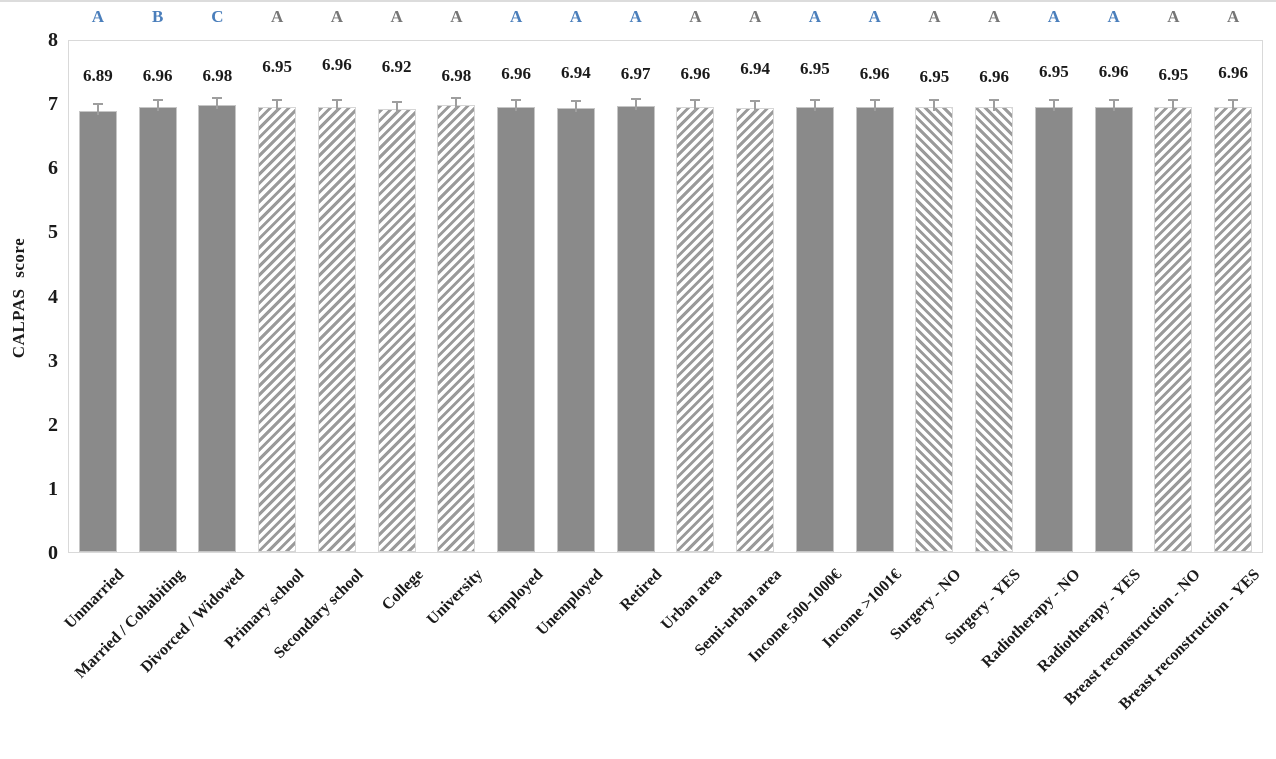  Describe the element at coordinates (53, 360) in the screenshot. I see `y-axis-tick-label: 3` at that location.